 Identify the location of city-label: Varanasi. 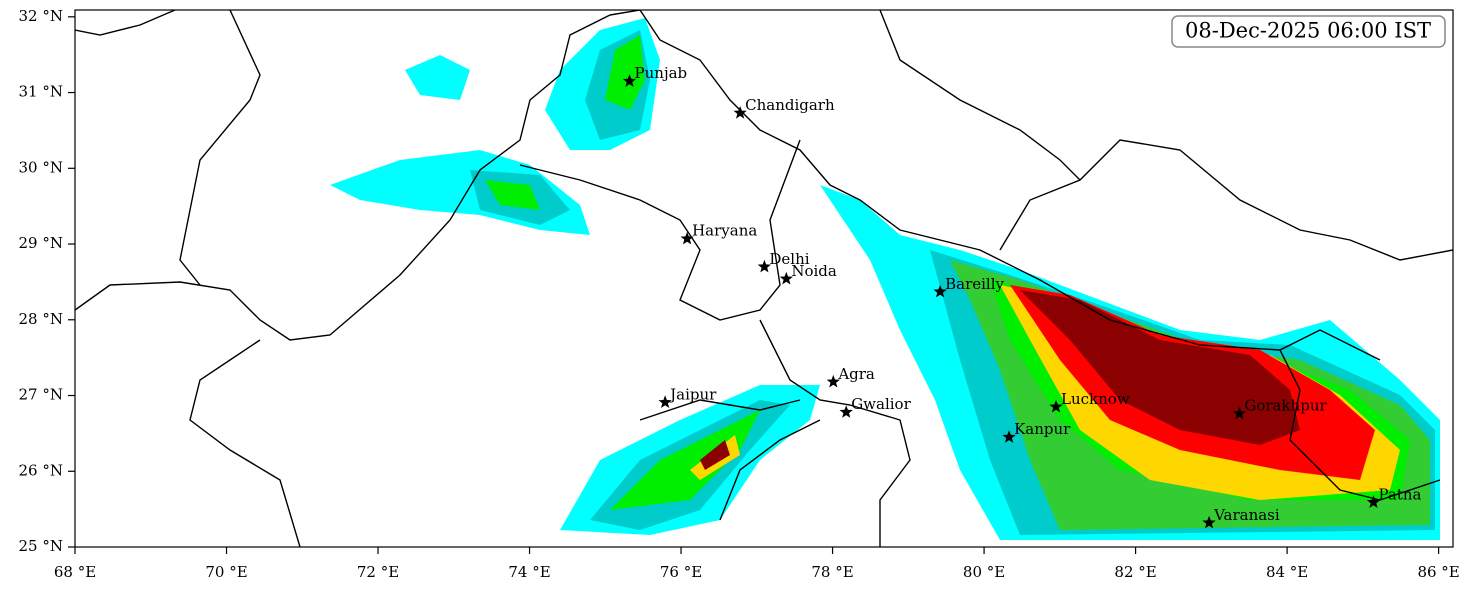
(1246, 515).